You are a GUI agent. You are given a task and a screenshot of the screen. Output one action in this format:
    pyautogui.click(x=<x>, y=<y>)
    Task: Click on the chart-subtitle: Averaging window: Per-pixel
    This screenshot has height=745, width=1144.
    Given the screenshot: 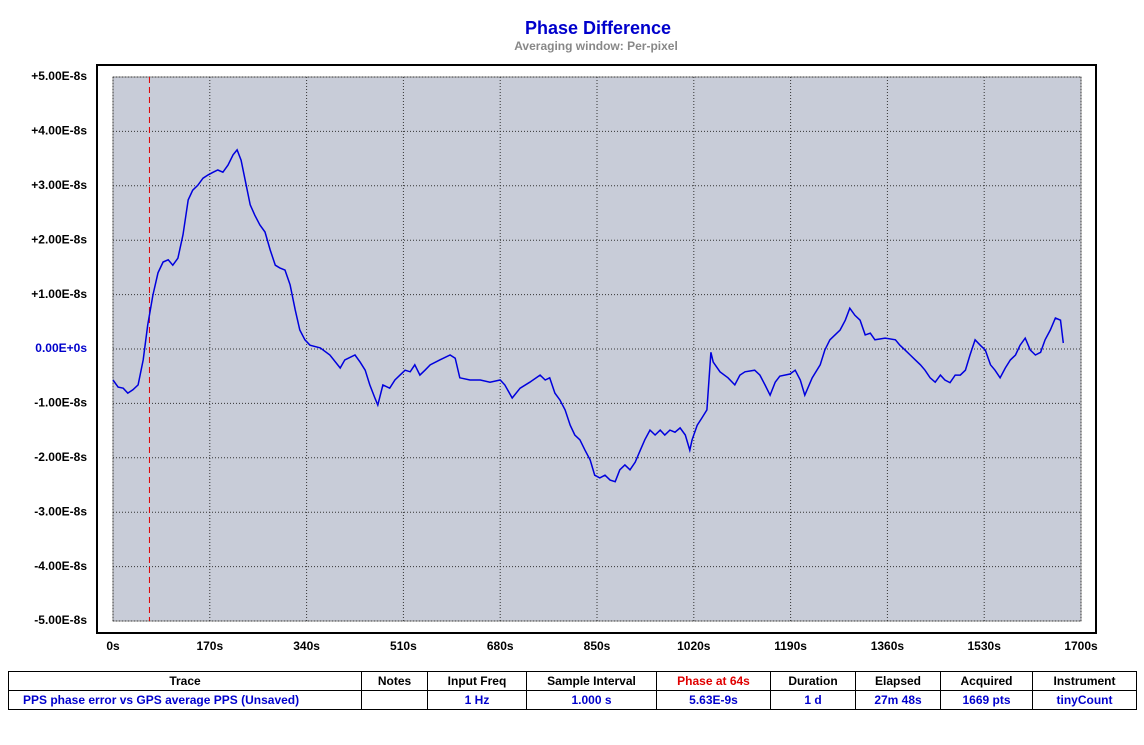 What is the action you would take?
    pyautogui.click(x=596, y=46)
    